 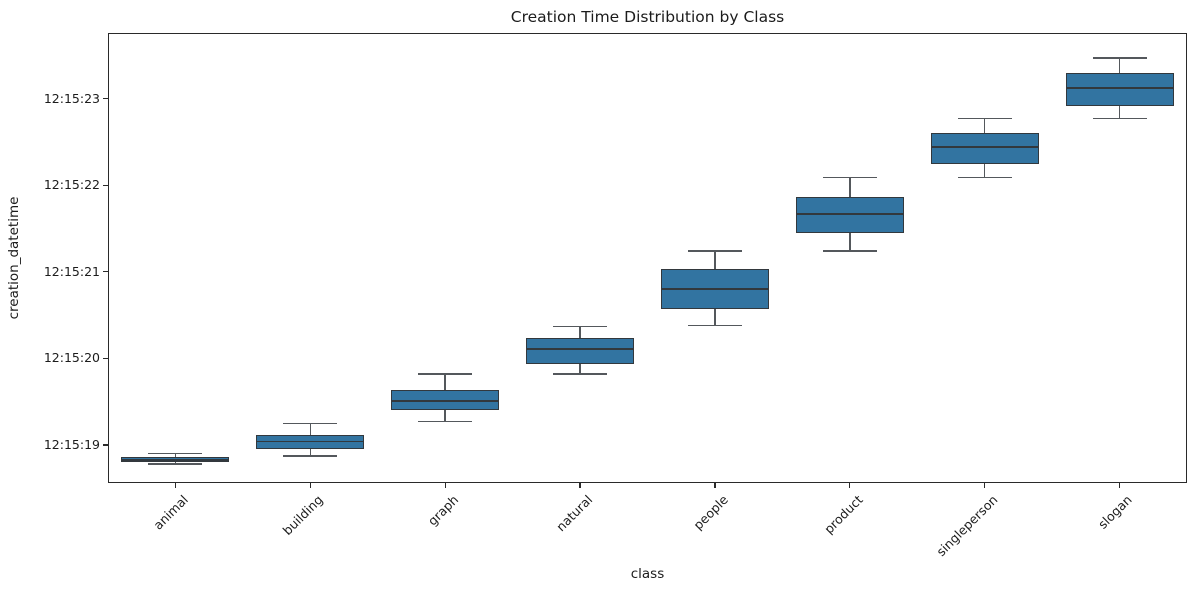 I want to click on y-tick-label: 12:15:22, so click(x=71, y=185).